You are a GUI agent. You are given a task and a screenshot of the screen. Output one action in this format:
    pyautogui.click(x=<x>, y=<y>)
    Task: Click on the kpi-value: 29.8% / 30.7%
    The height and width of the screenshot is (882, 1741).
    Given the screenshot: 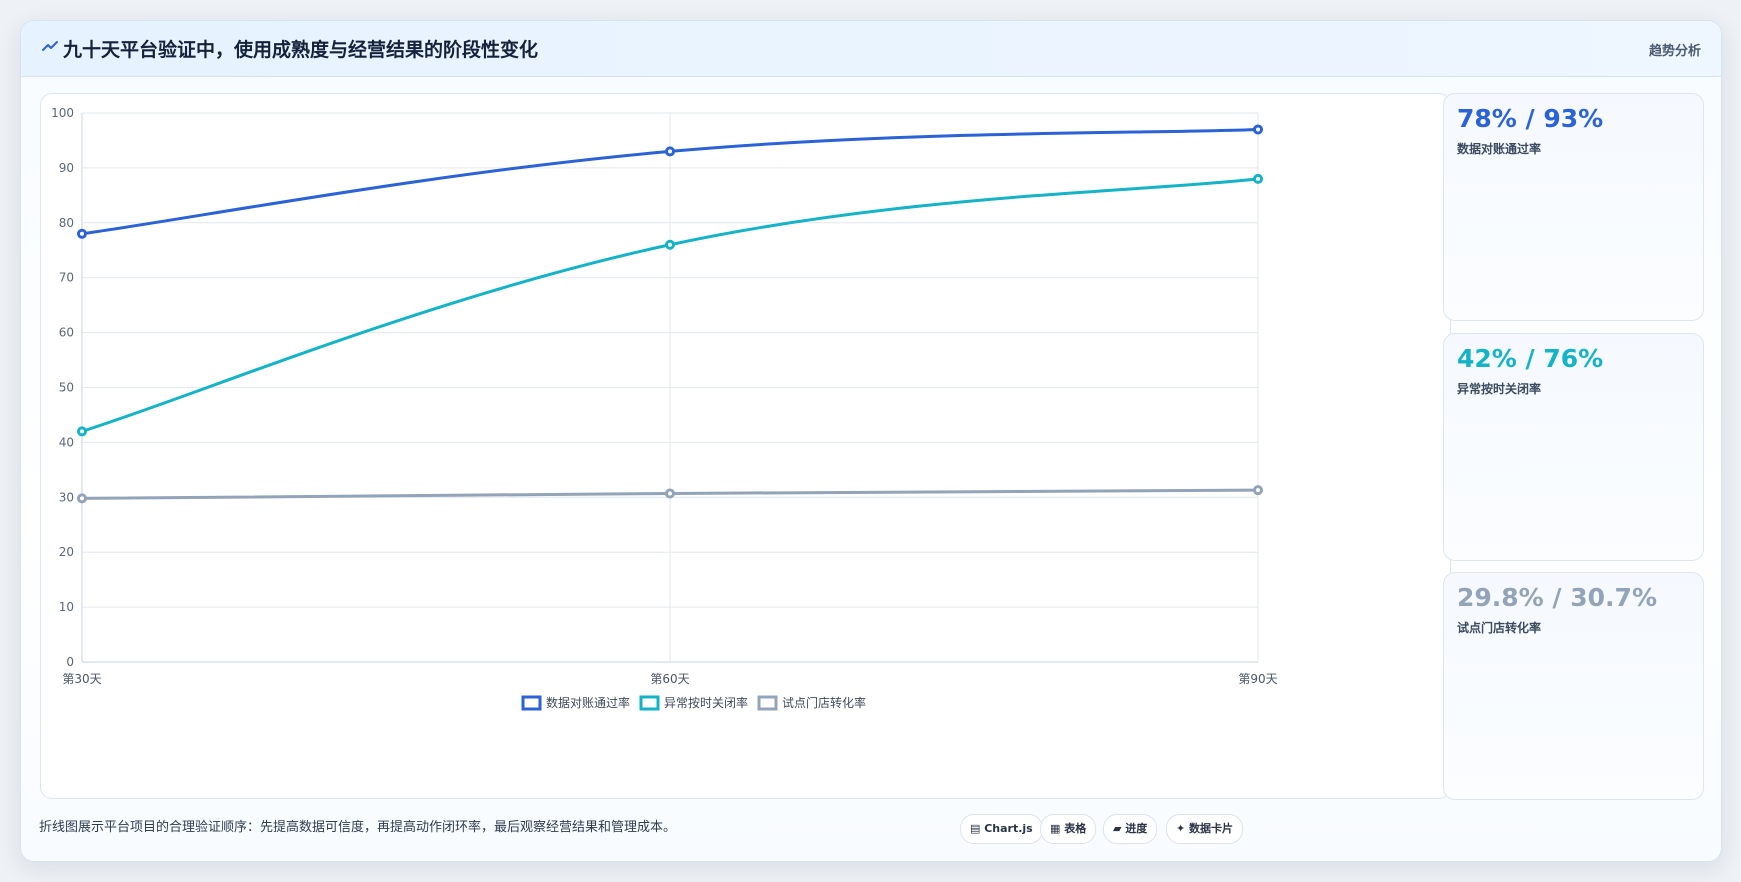 What is the action you would take?
    pyautogui.click(x=1557, y=597)
    